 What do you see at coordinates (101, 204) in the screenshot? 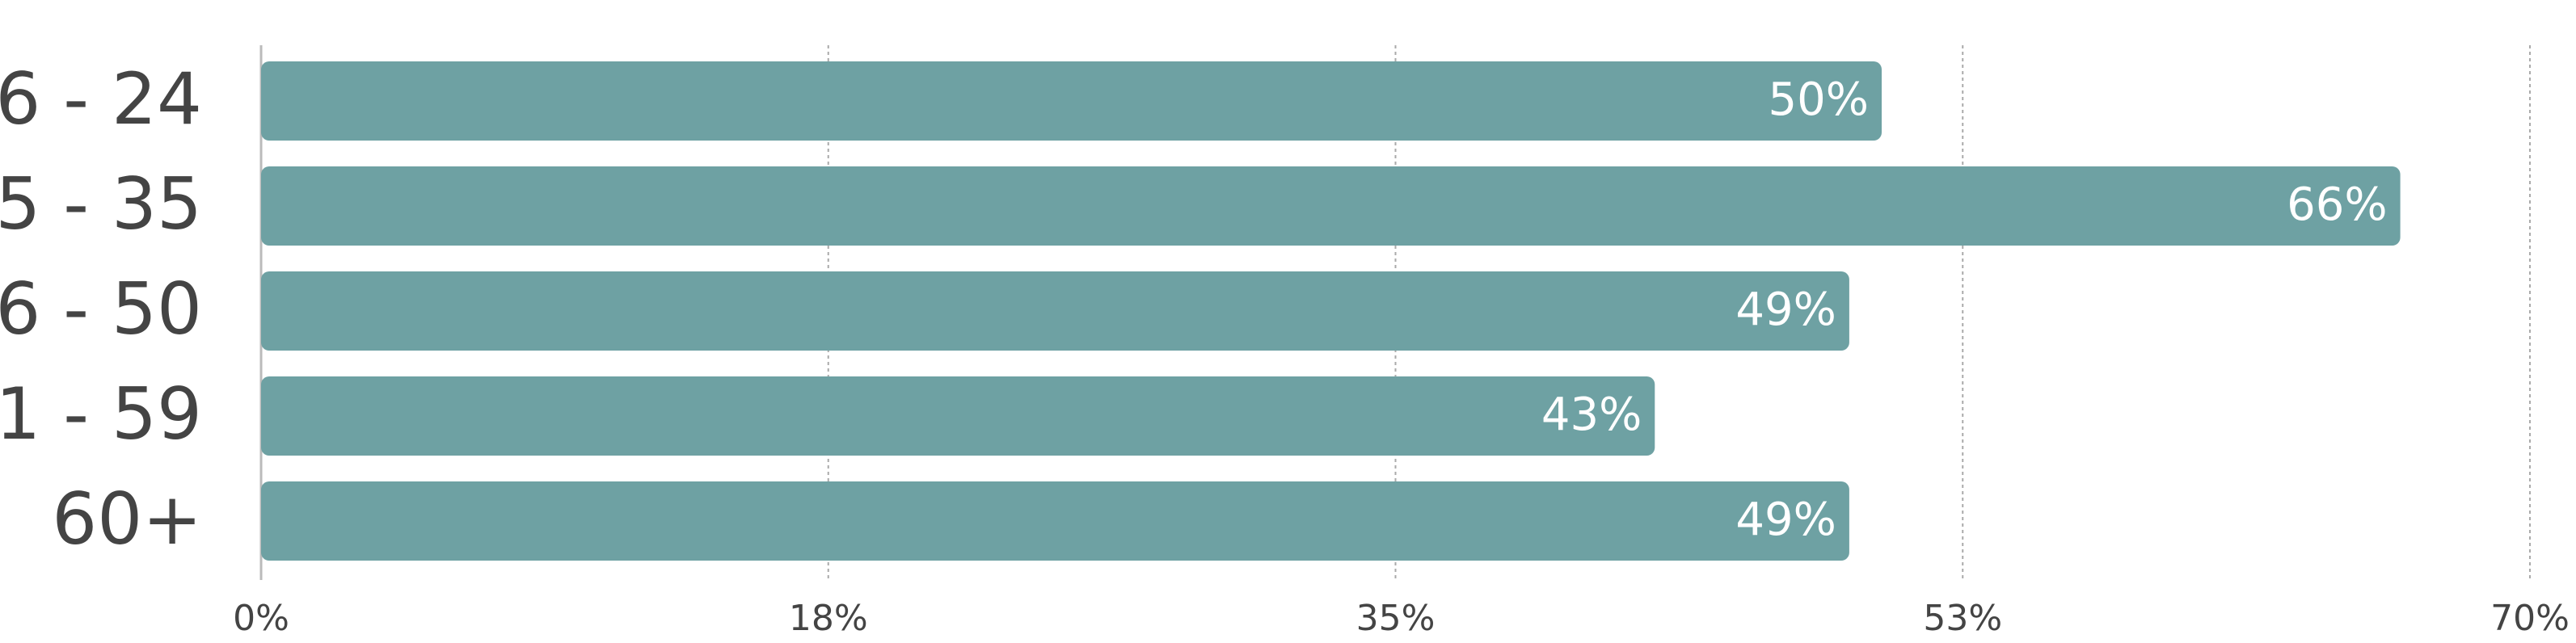
I see `y-tick-label: 25 - 35` at bounding box center [101, 204].